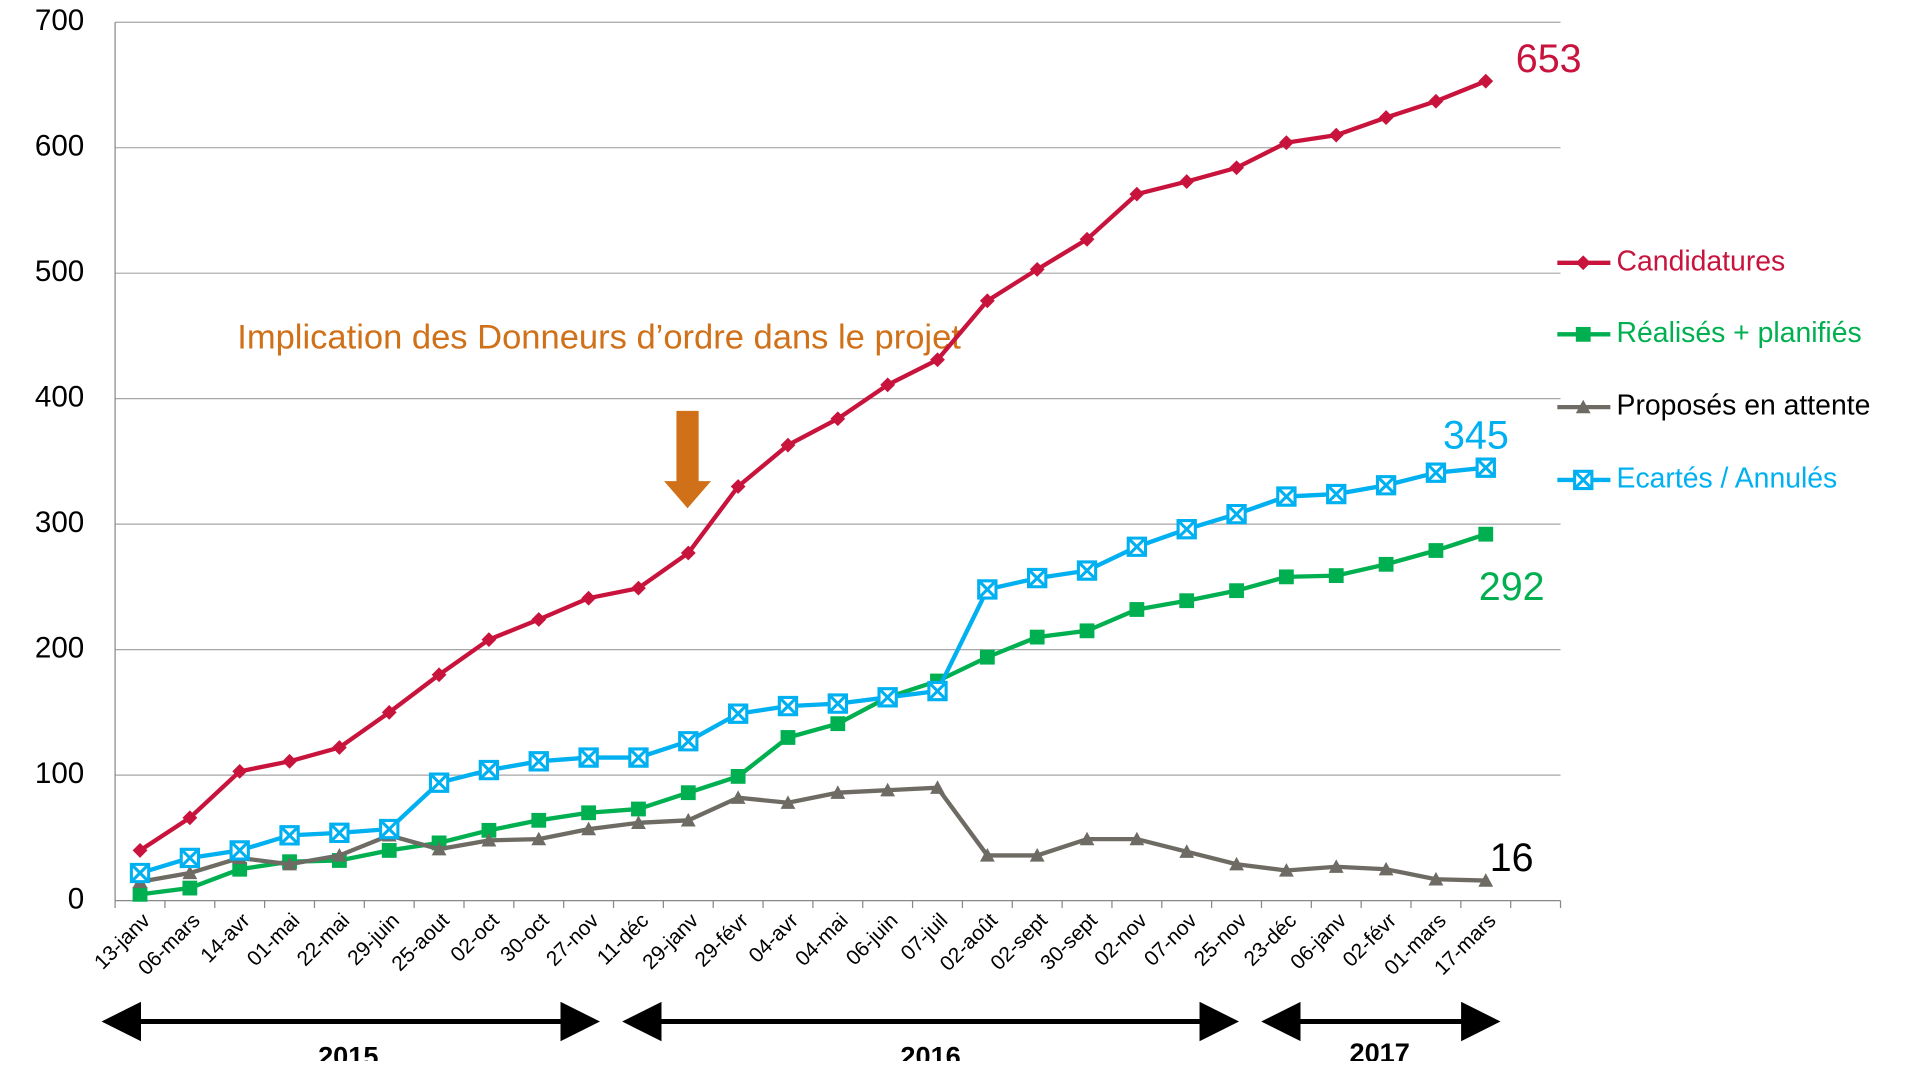  I want to click on x-tick-label: 07-nov, so click(1171, 940).